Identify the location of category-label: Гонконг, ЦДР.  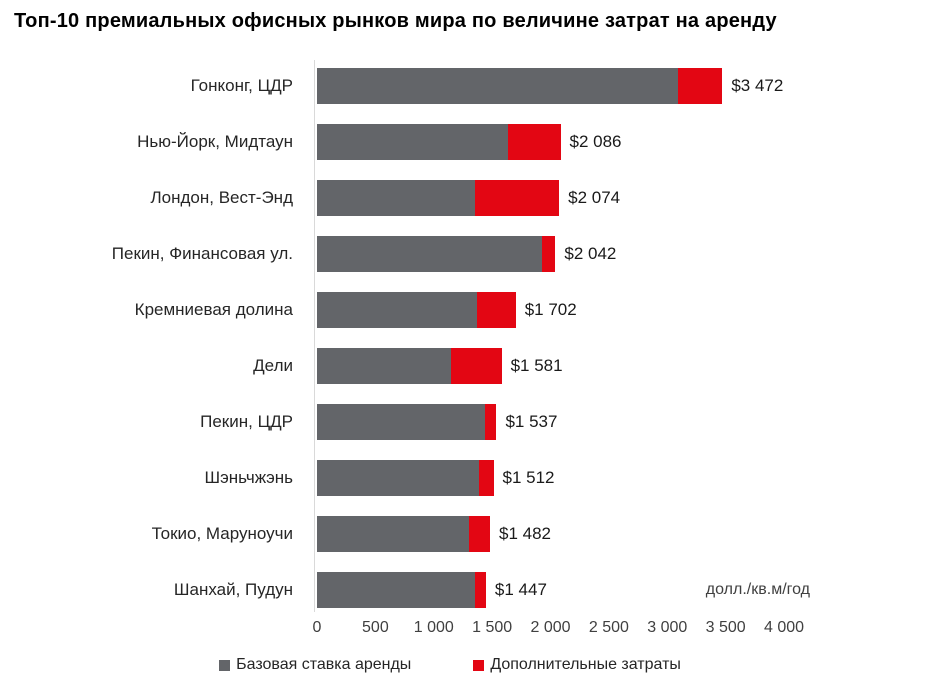
(241, 85).